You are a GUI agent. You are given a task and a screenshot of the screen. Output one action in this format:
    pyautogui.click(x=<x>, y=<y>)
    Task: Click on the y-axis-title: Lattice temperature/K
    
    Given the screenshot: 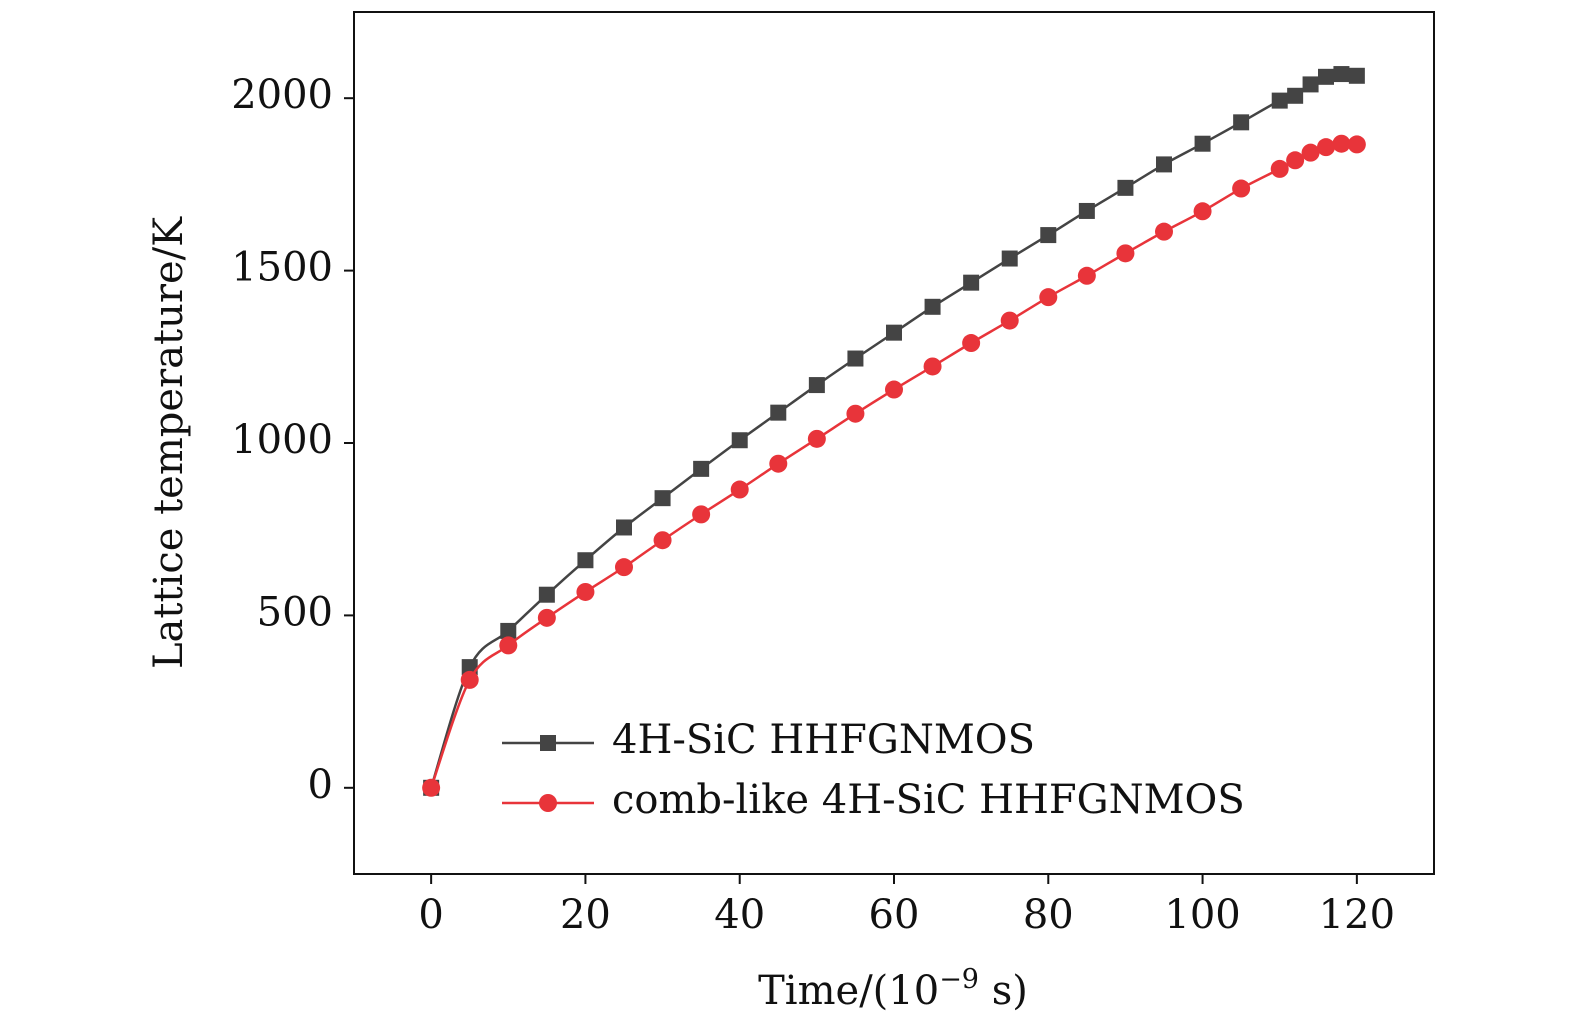 What is the action you would take?
    pyautogui.click(x=169, y=442)
    